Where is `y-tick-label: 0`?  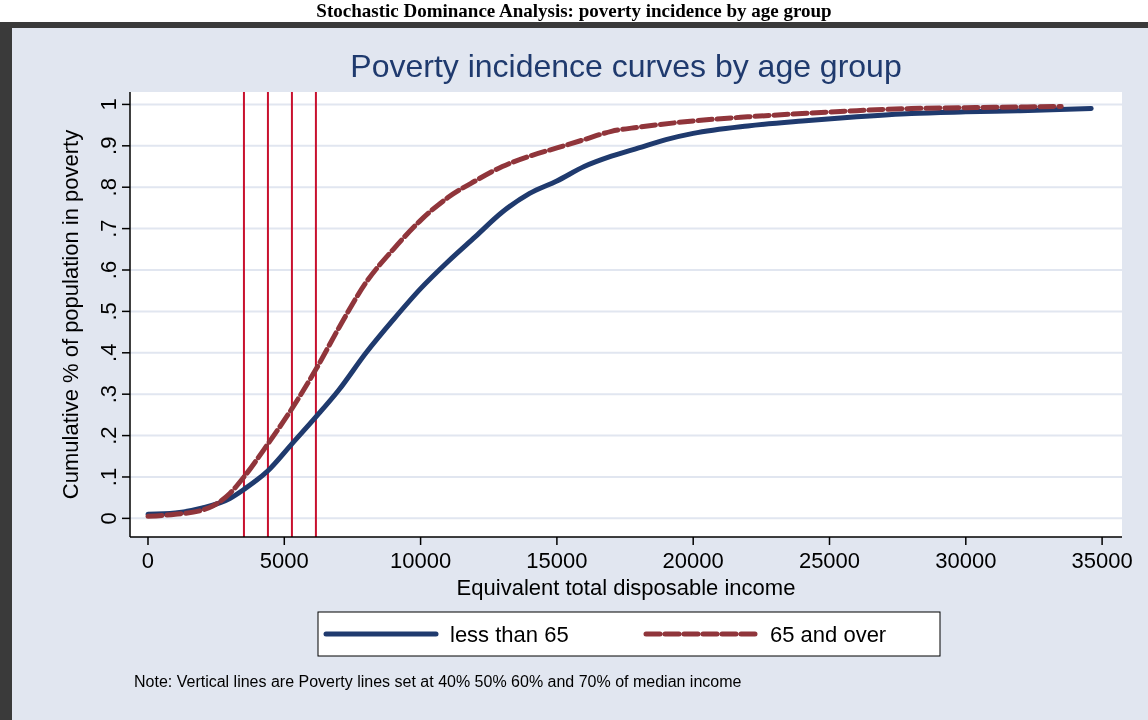 y-tick-label: 0 is located at coordinates (108, 518).